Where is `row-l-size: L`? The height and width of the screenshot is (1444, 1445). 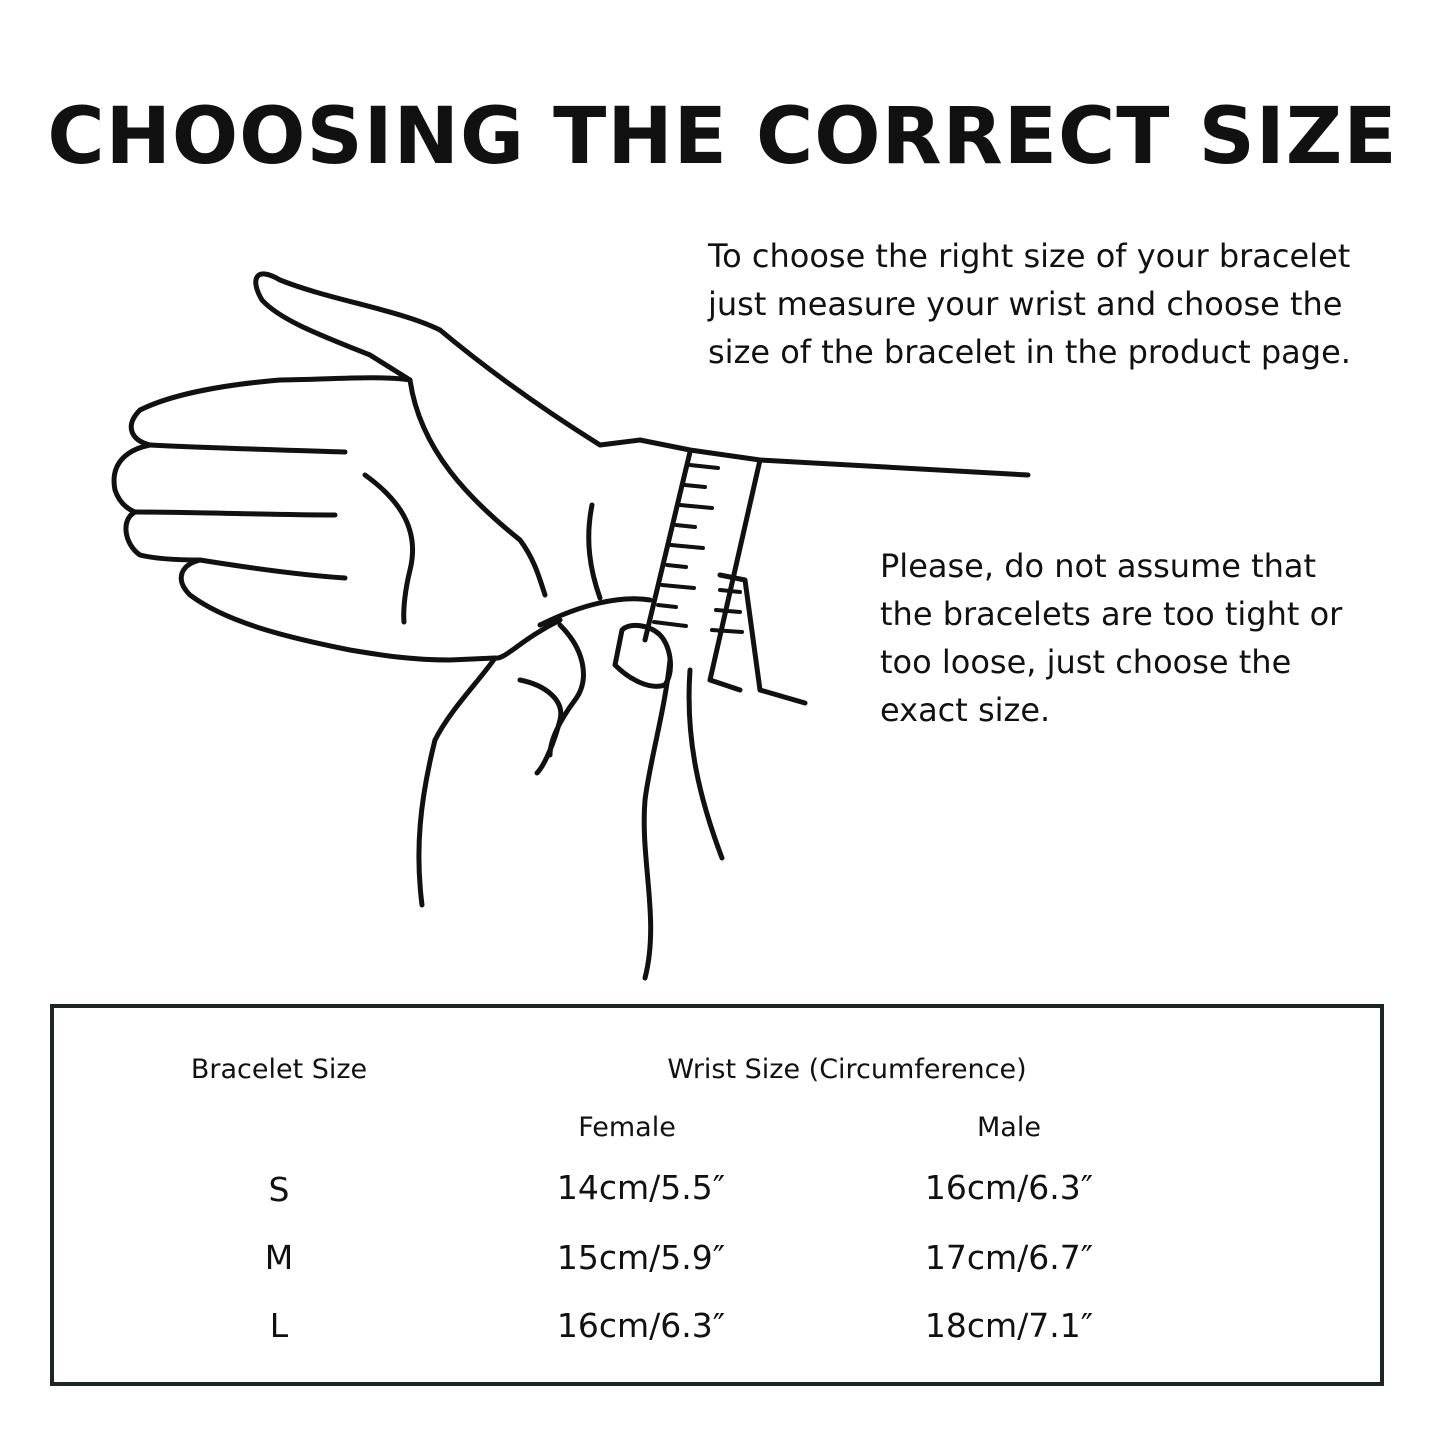
row-l-size: L is located at coordinates (279, 1325).